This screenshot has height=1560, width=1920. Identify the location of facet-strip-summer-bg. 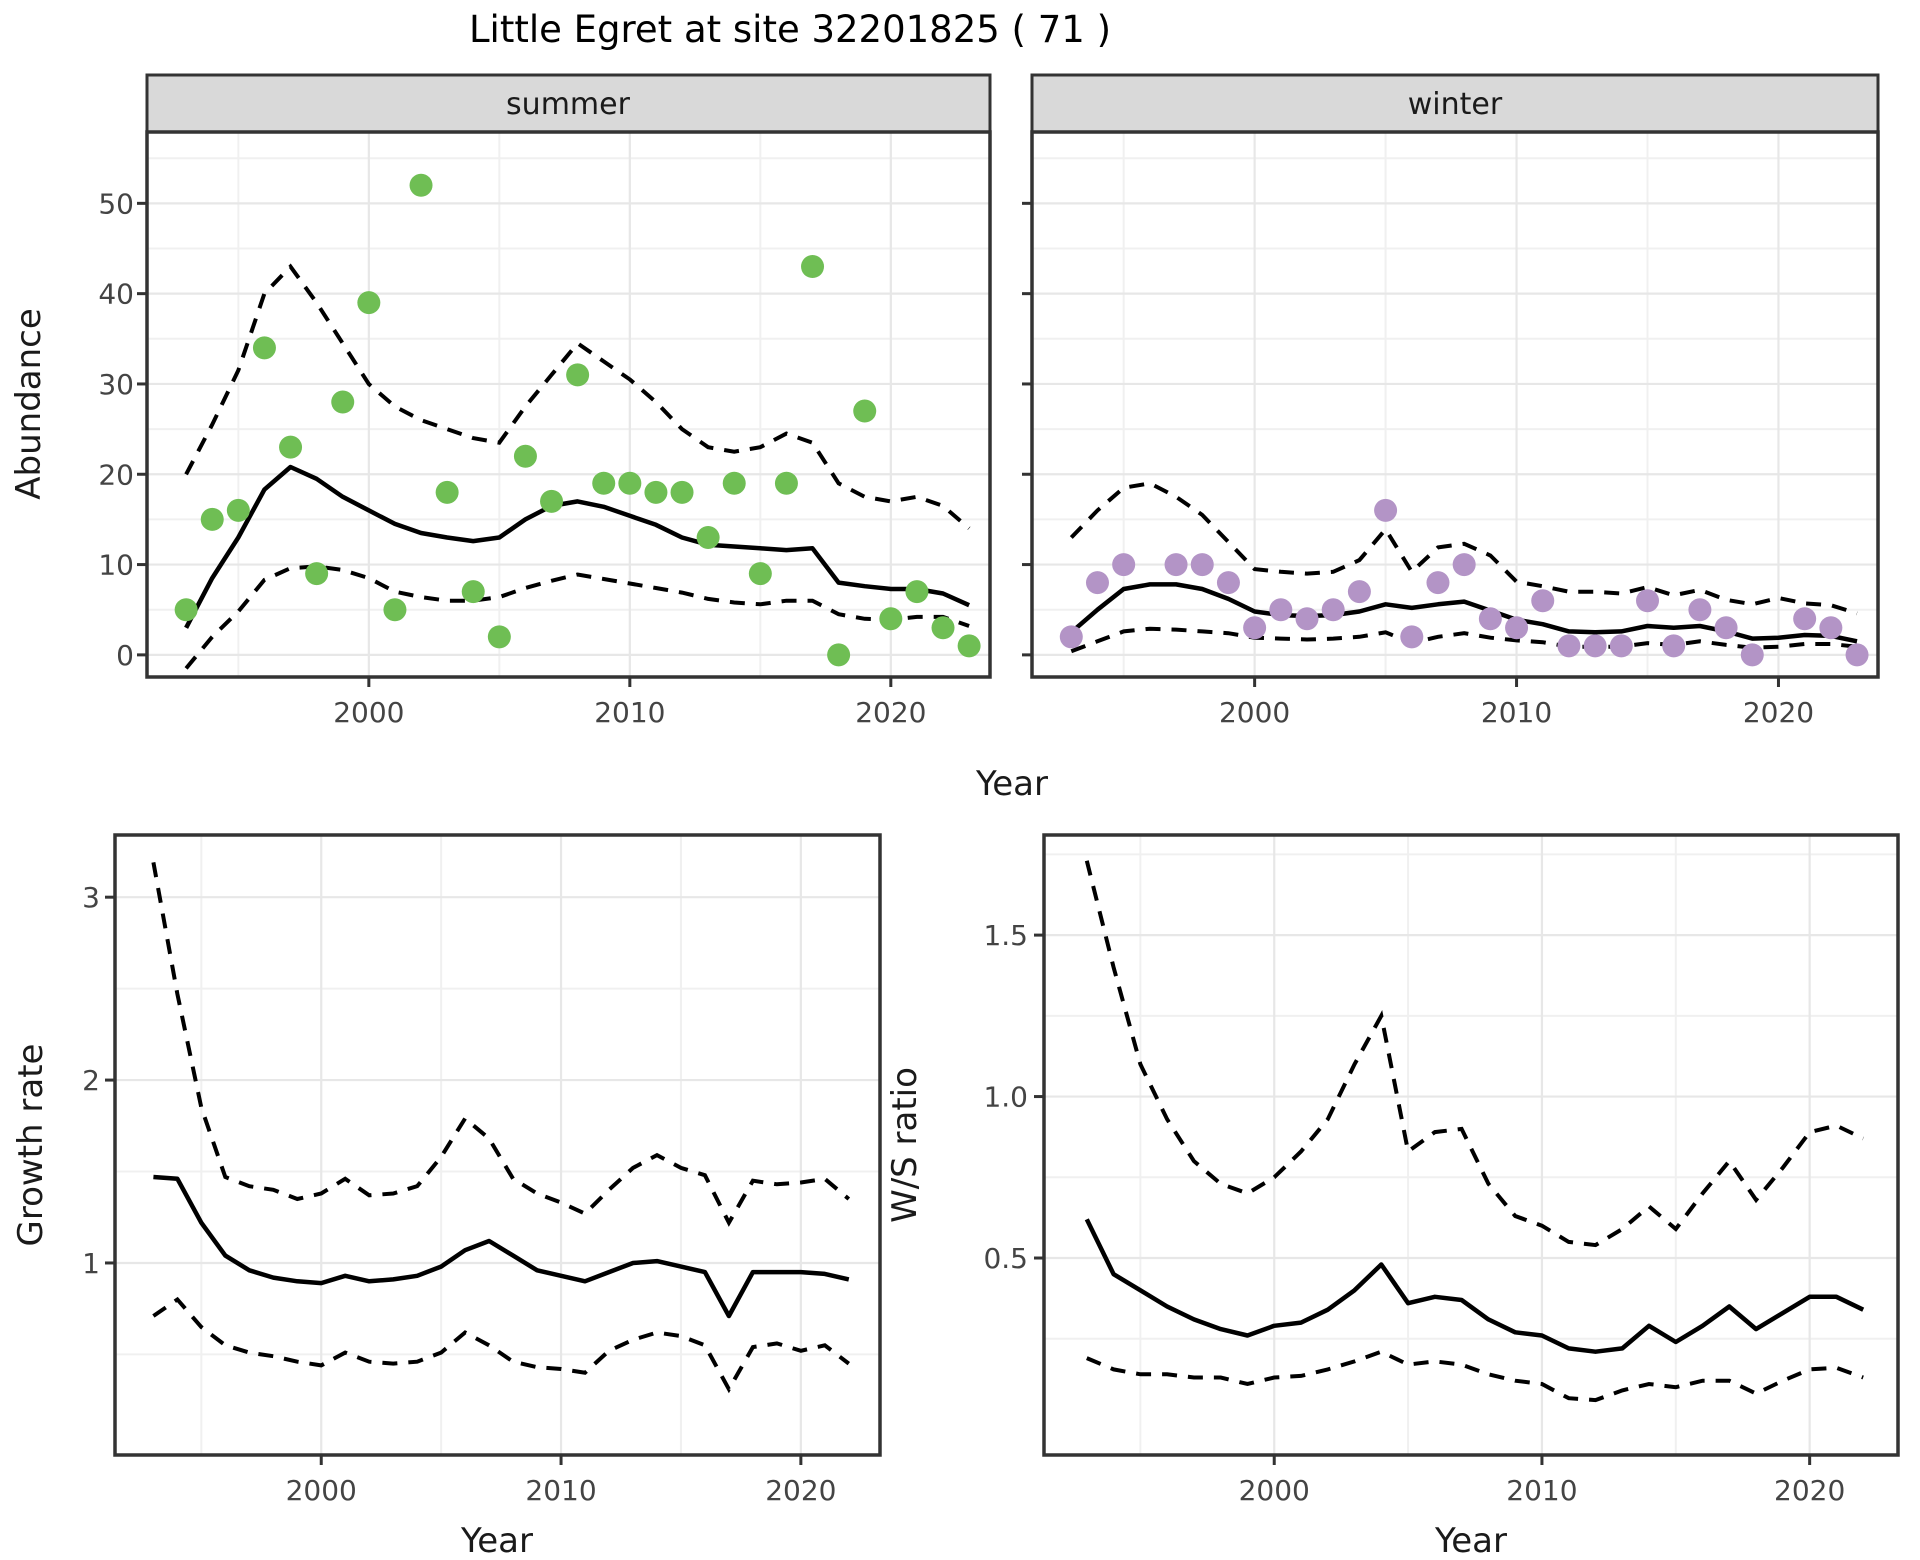
(568, 103).